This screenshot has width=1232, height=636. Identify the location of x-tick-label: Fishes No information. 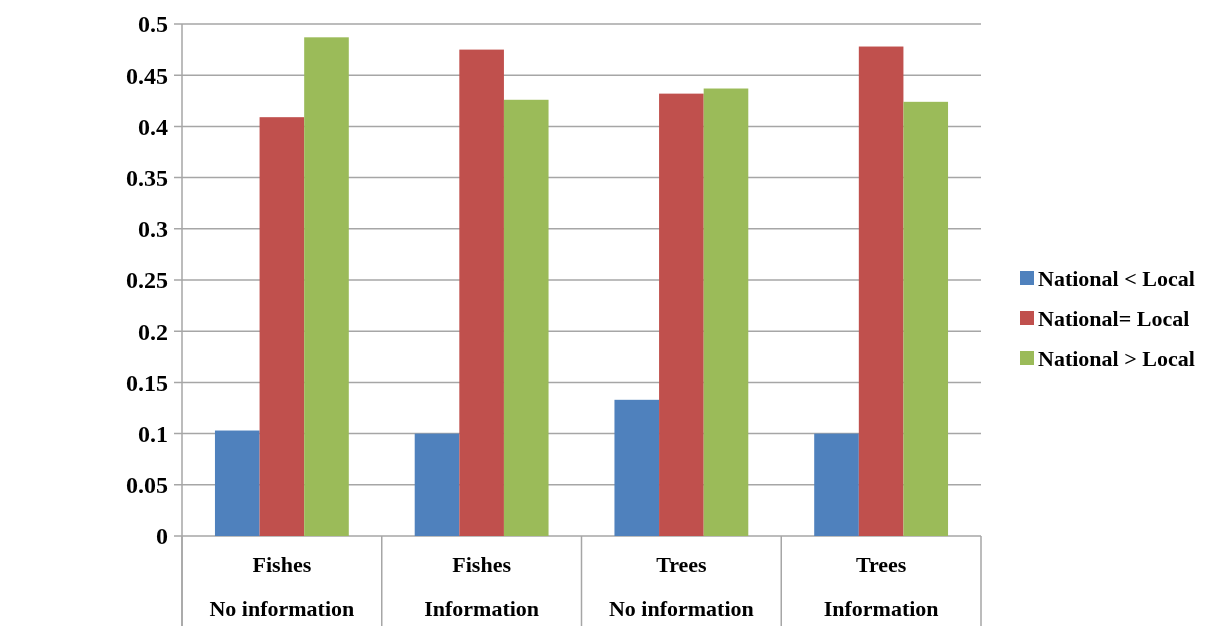
(282, 586).